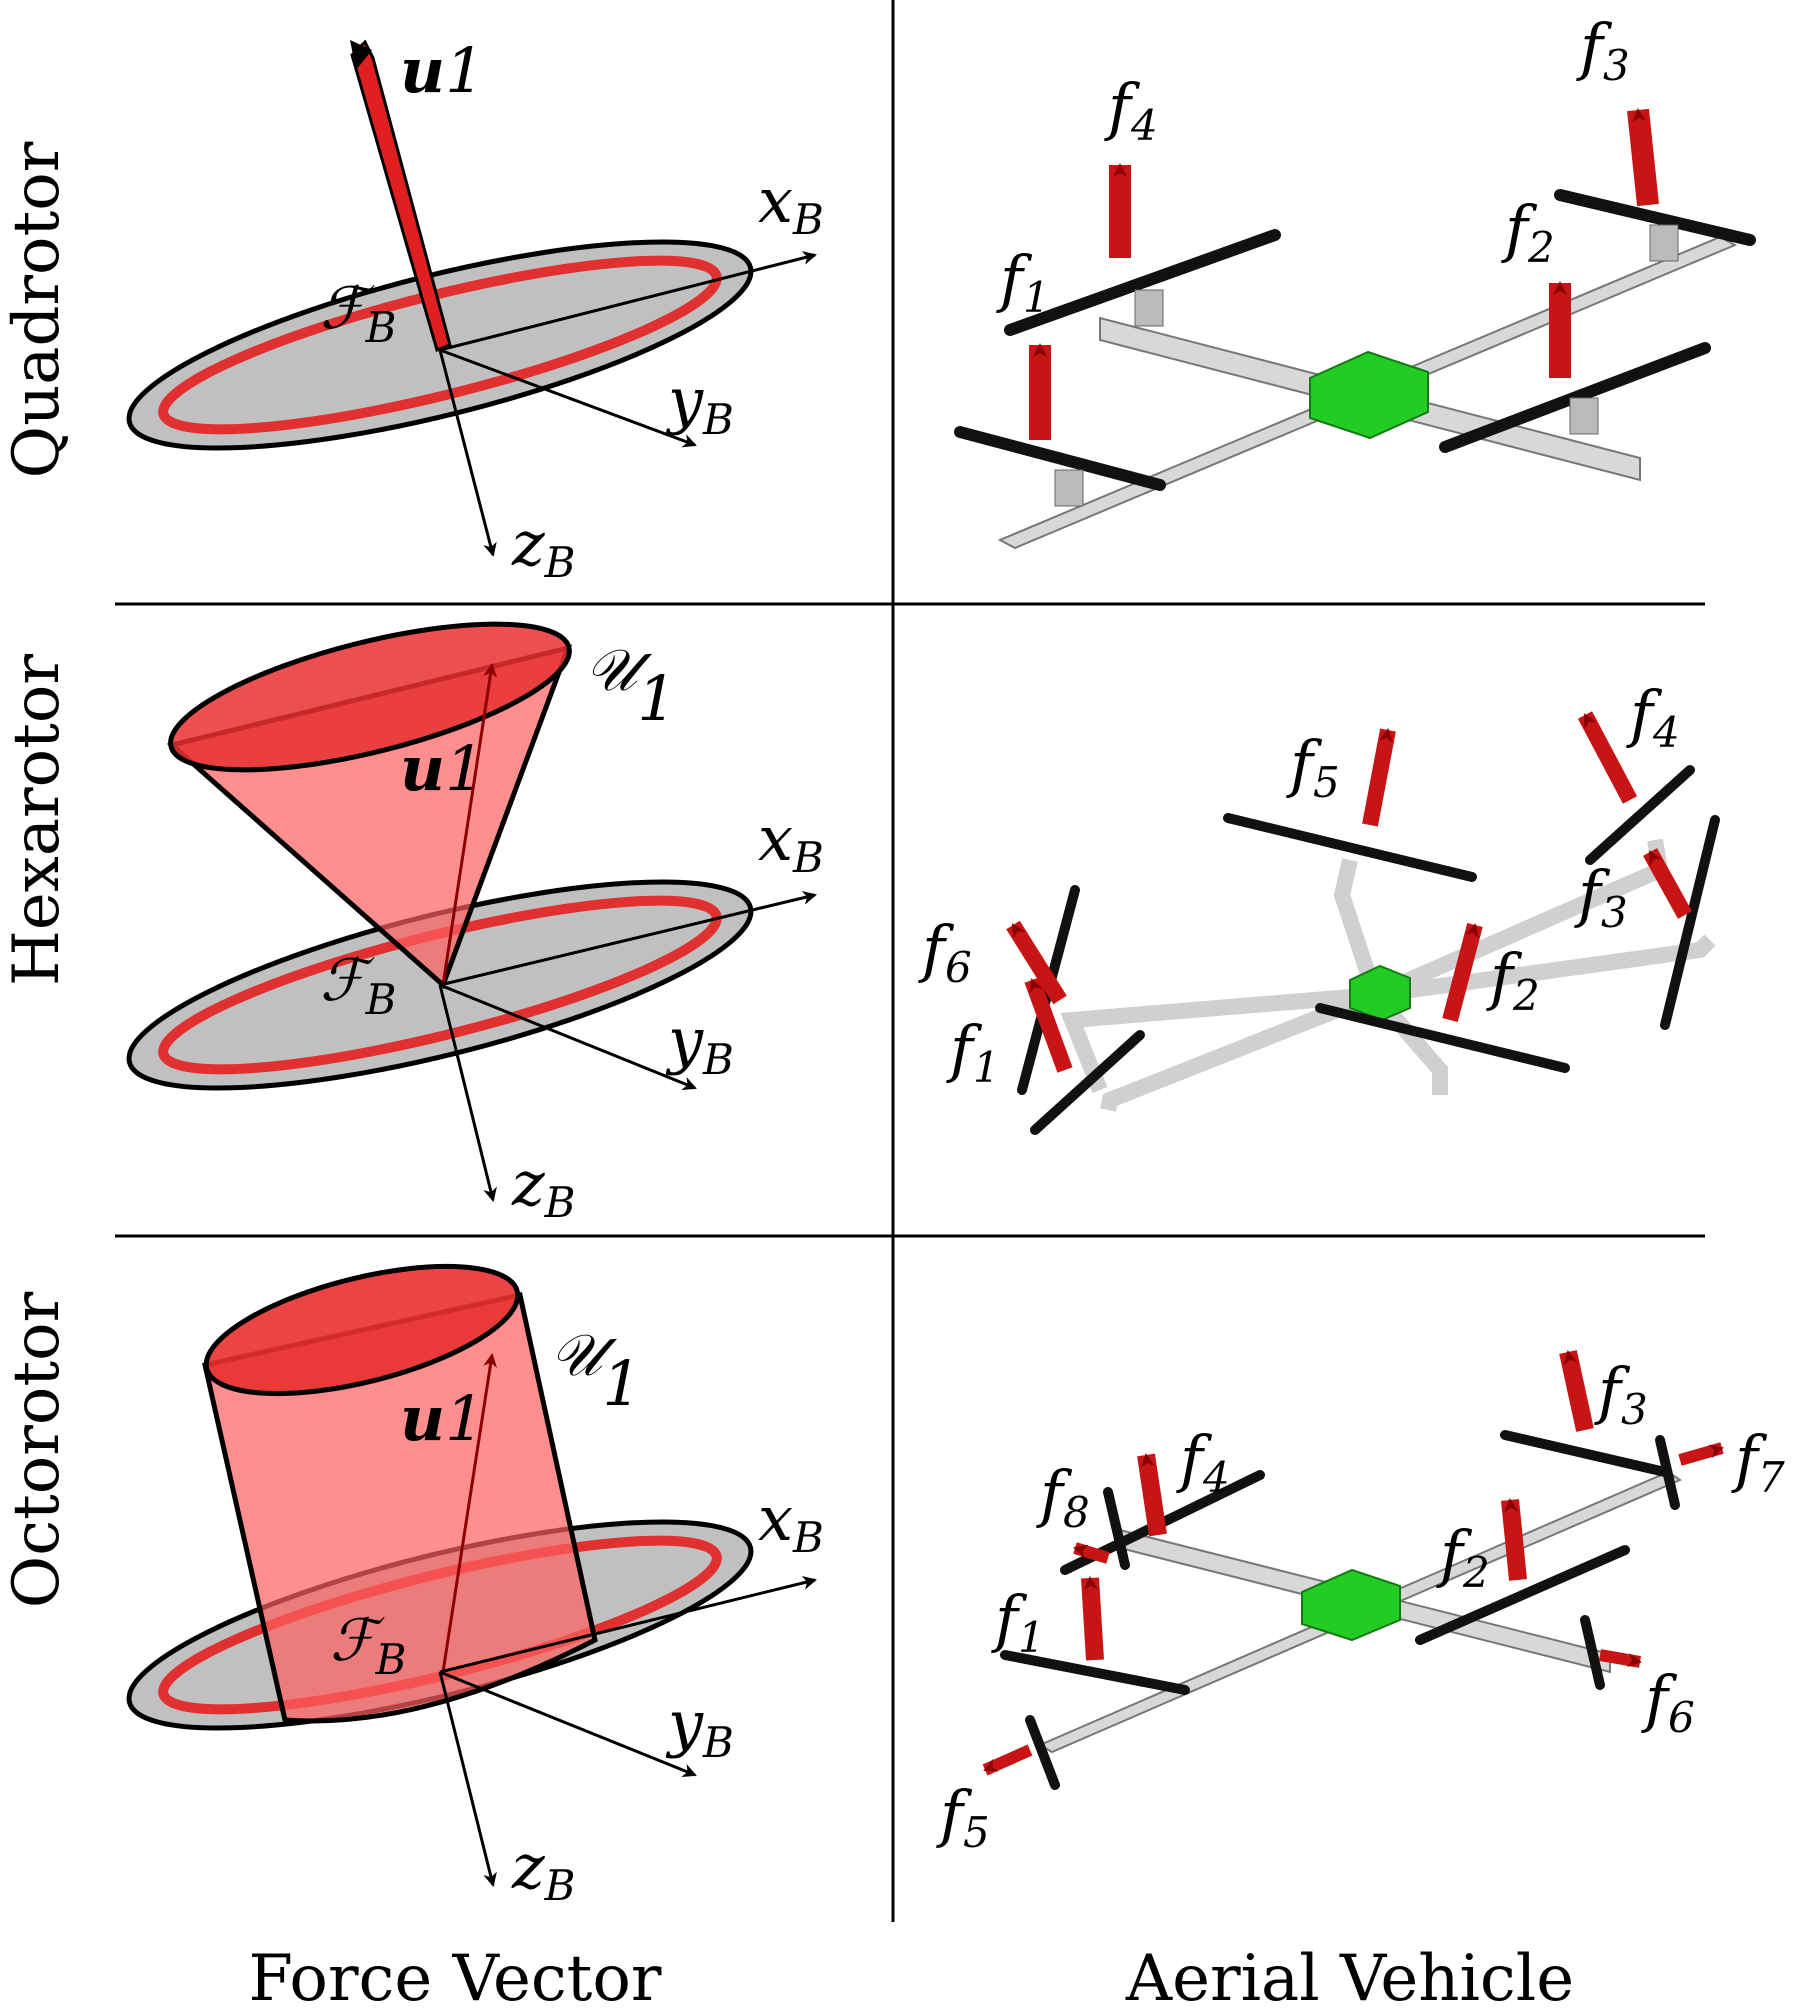 This screenshot has height=2016, width=1798. I want to click on quad-f4-label: f4, so click(1131, 110).